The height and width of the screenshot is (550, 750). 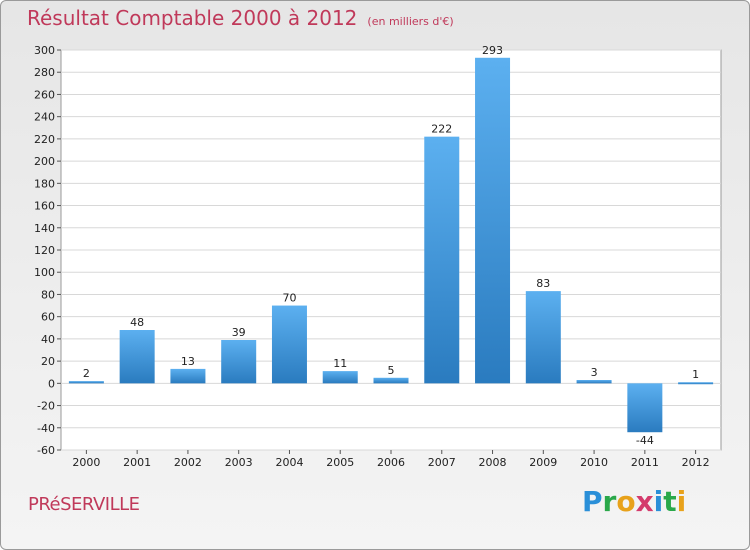 I want to click on y-tick-label: 160, so click(x=44, y=206).